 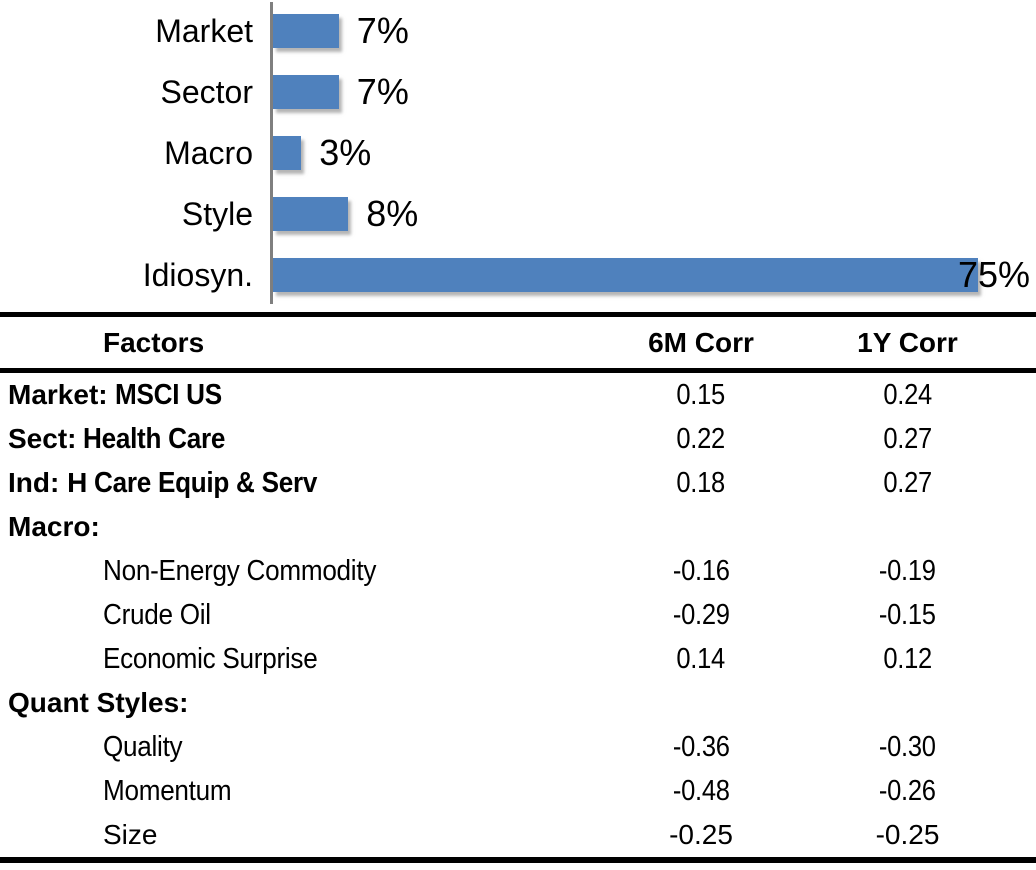 What do you see at coordinates (168, 394) in the screenshot?
I see `factor-label: MSCI US` at bounding box center [168, 394].